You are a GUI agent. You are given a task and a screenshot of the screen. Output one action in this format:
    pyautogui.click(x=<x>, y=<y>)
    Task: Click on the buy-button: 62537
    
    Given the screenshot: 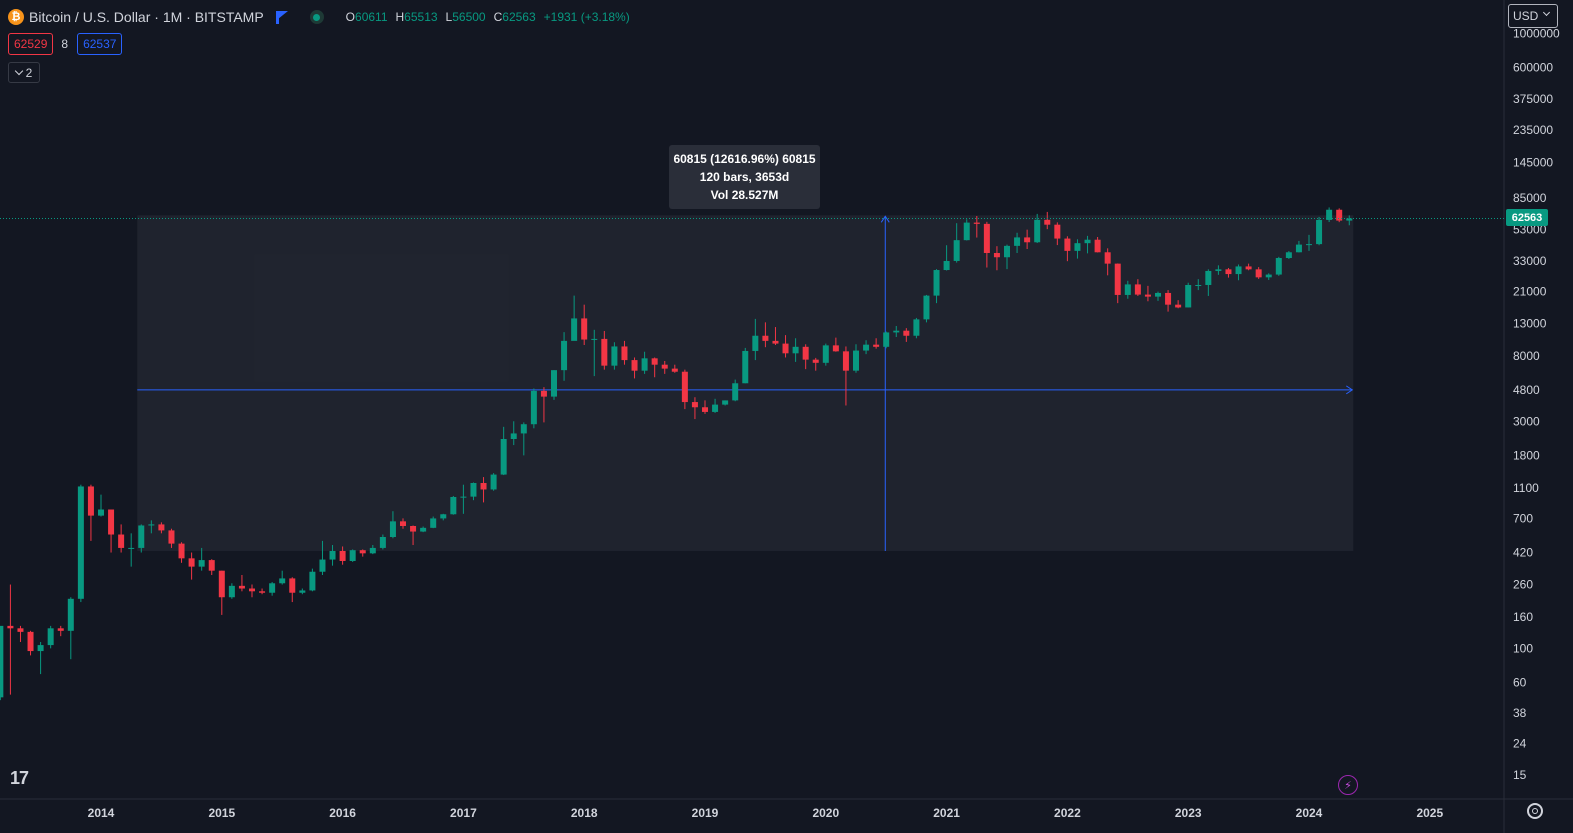 What is the action you would take?
    pyautogui.click(x=100, y=44)
    